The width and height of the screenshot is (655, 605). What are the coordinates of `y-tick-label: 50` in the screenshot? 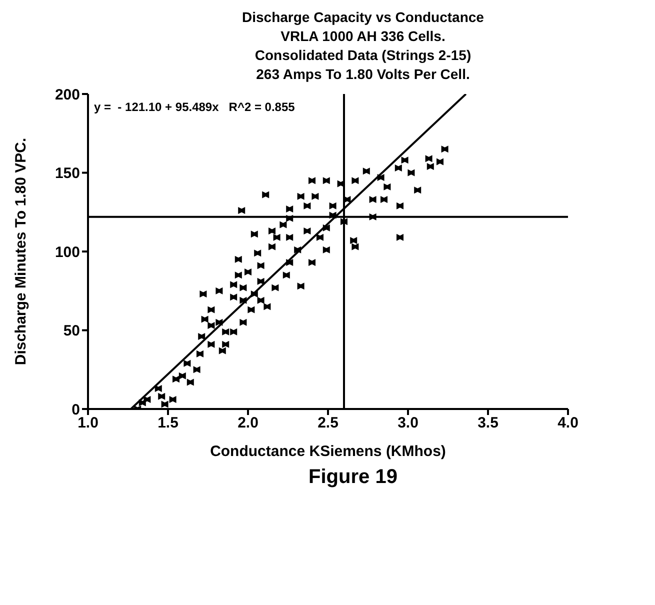 It's located at (71, 331).